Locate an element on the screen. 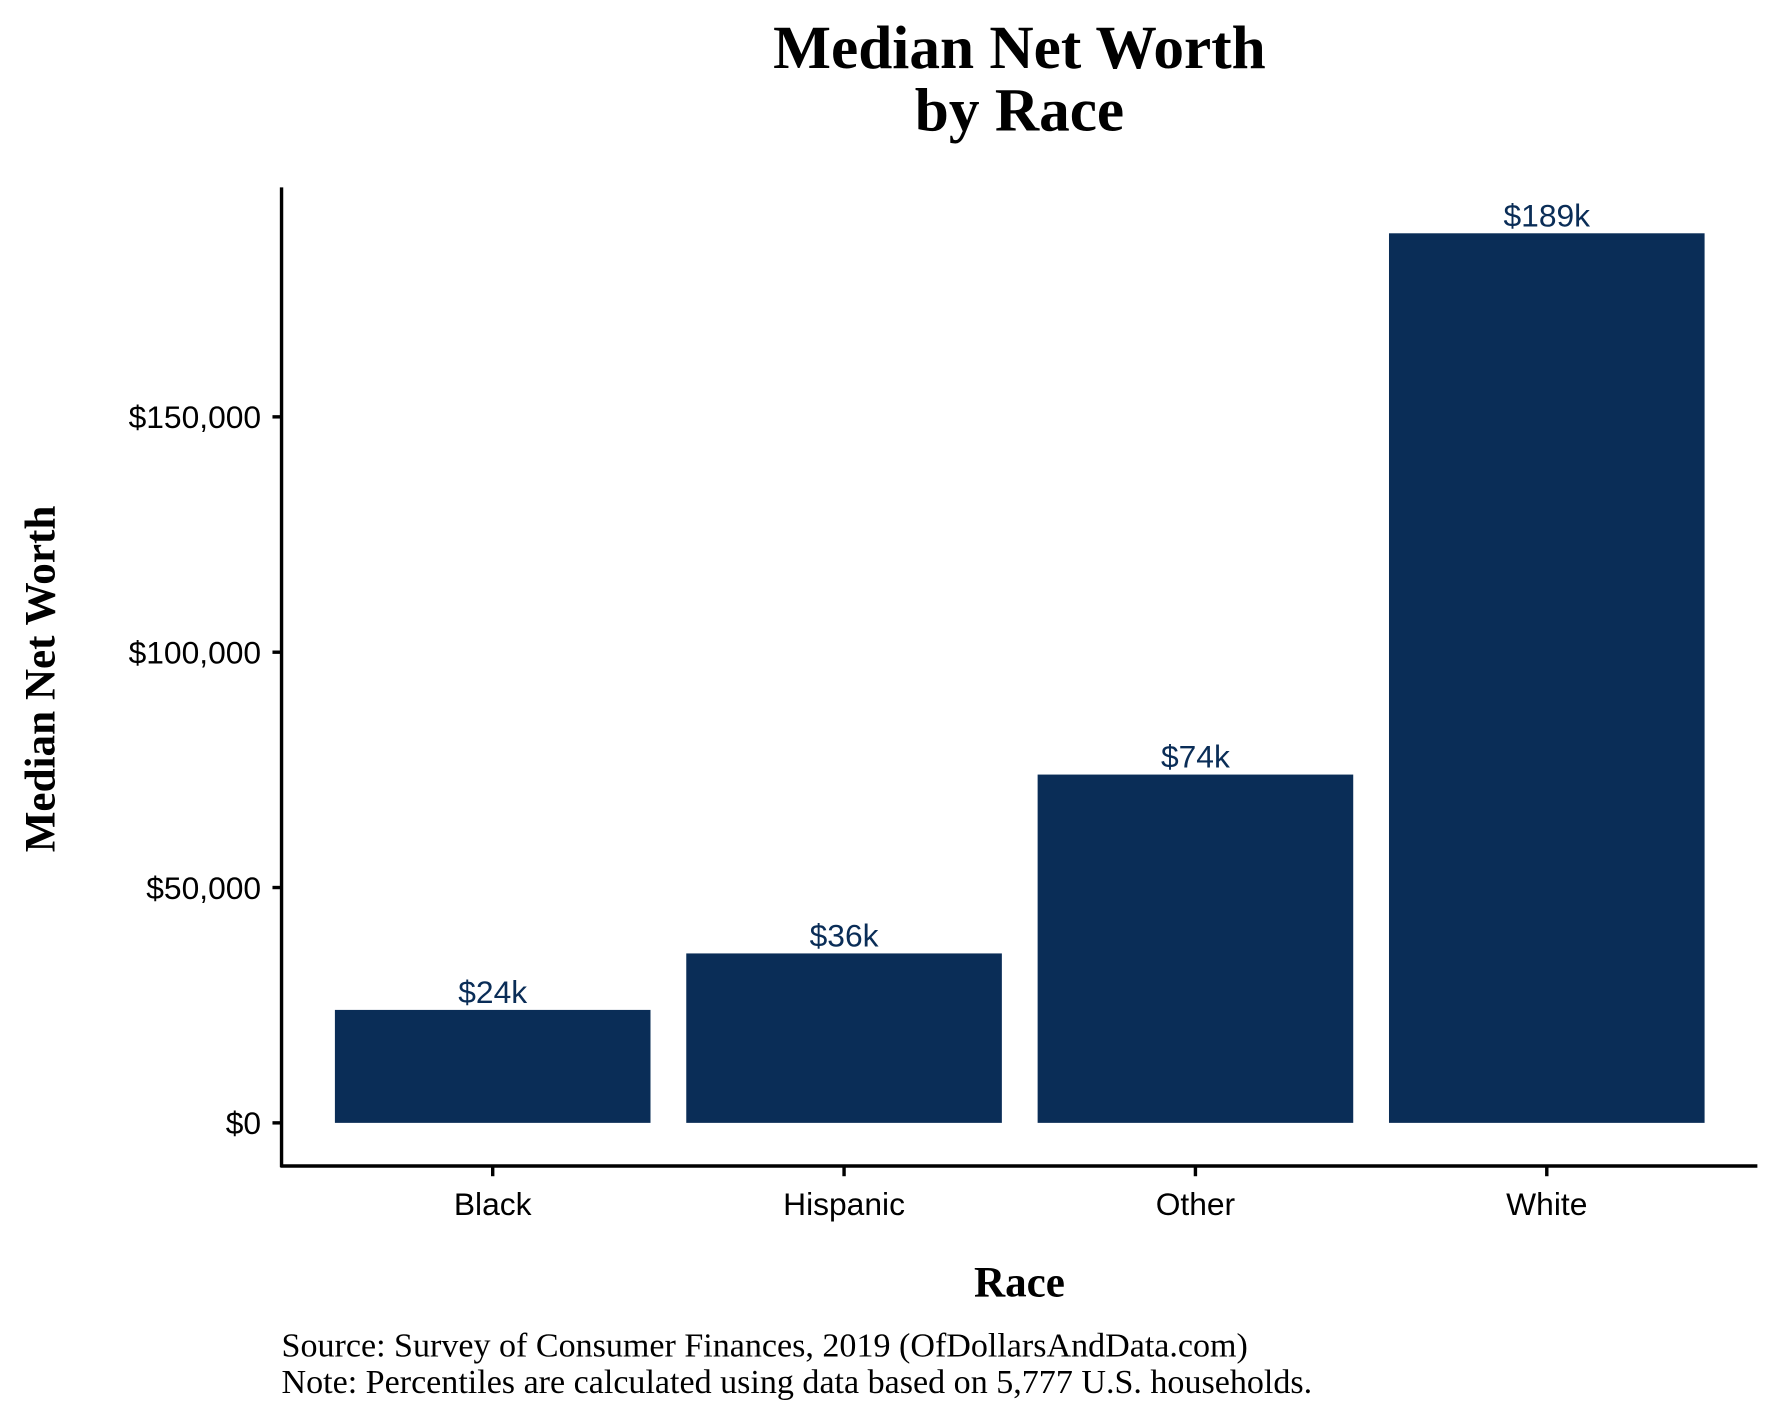  x-tick-label: White is located at coordinates (1546, 1204).